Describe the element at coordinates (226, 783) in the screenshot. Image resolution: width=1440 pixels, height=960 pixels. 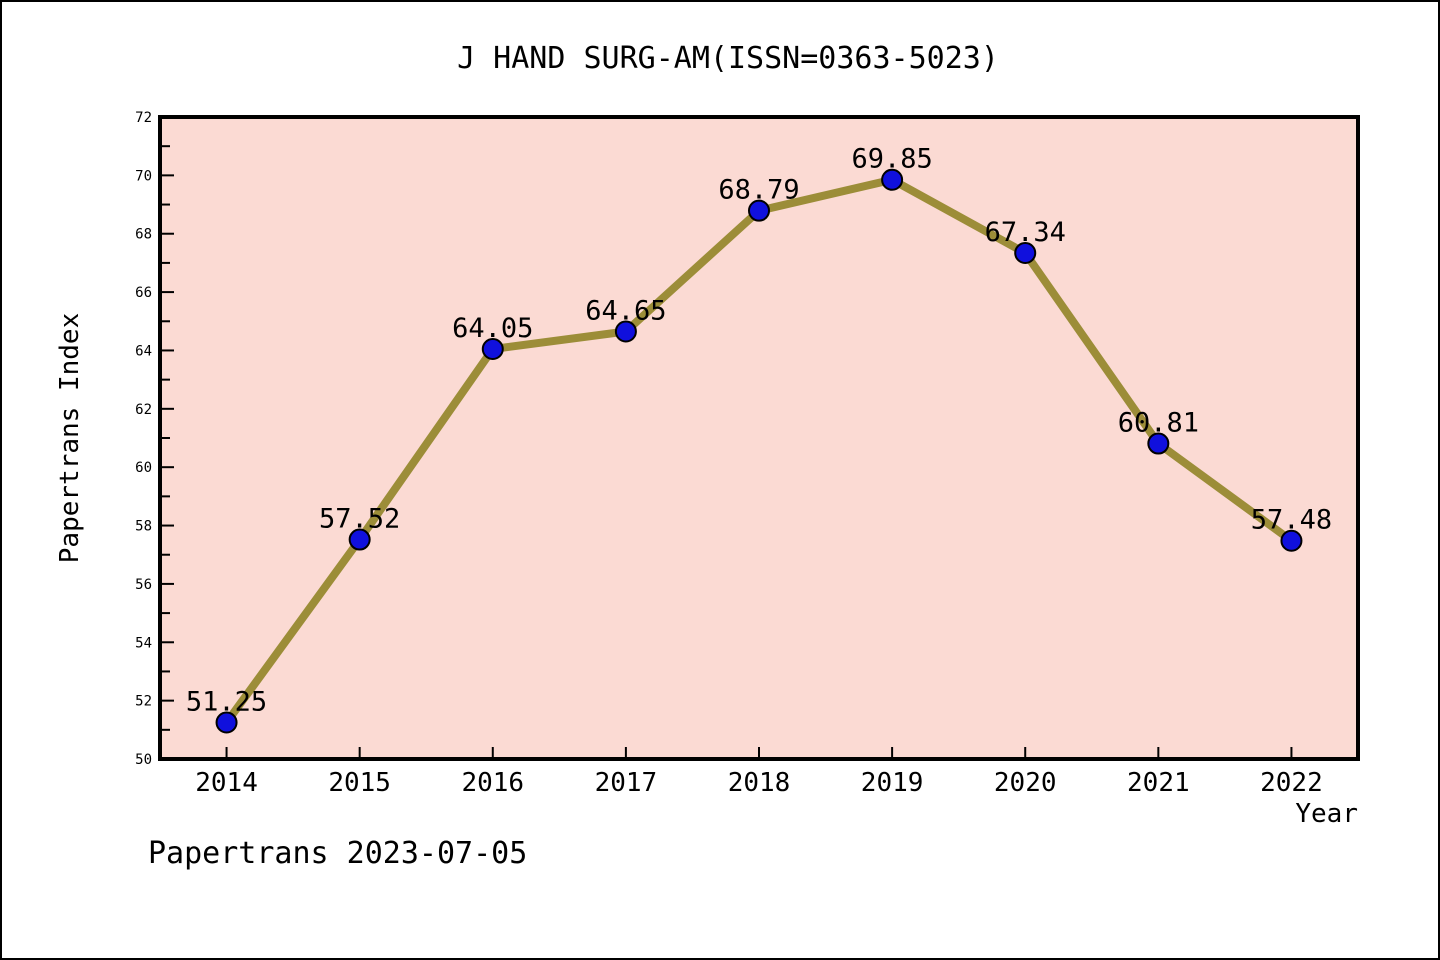
I see `x-tick-label: 2014` at that location.